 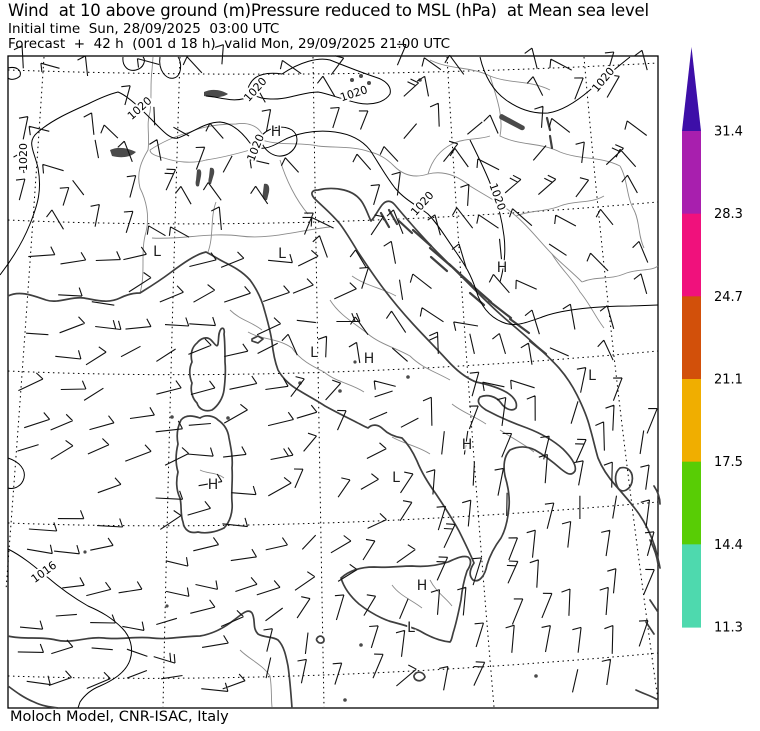 I want to click on coast-corfu, so click(x=624, y=479).